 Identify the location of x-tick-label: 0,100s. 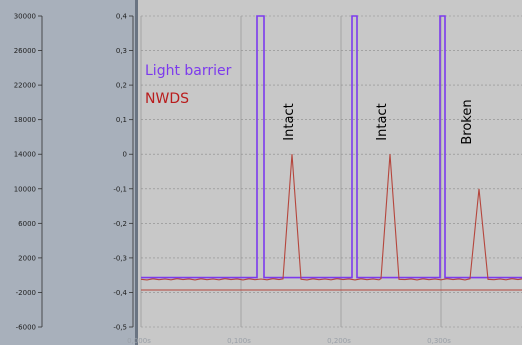
(239, 341).